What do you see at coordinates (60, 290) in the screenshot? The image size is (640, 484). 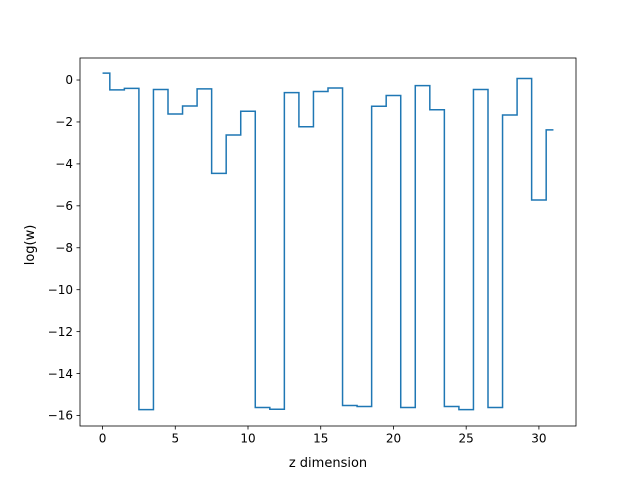 I see `y-tick-label: −10` at bounding box center [60, 290].